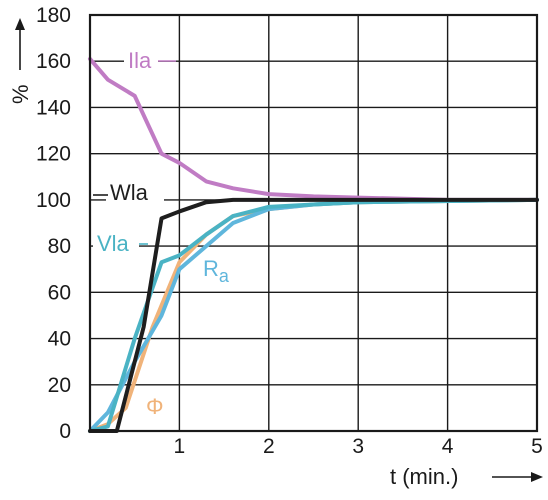 This screenshot has width=548, height=500. What do you see at coordinates (20, 44) in the screenshot?
I see `y-axis-arrow` at bounding box center [20, 44].